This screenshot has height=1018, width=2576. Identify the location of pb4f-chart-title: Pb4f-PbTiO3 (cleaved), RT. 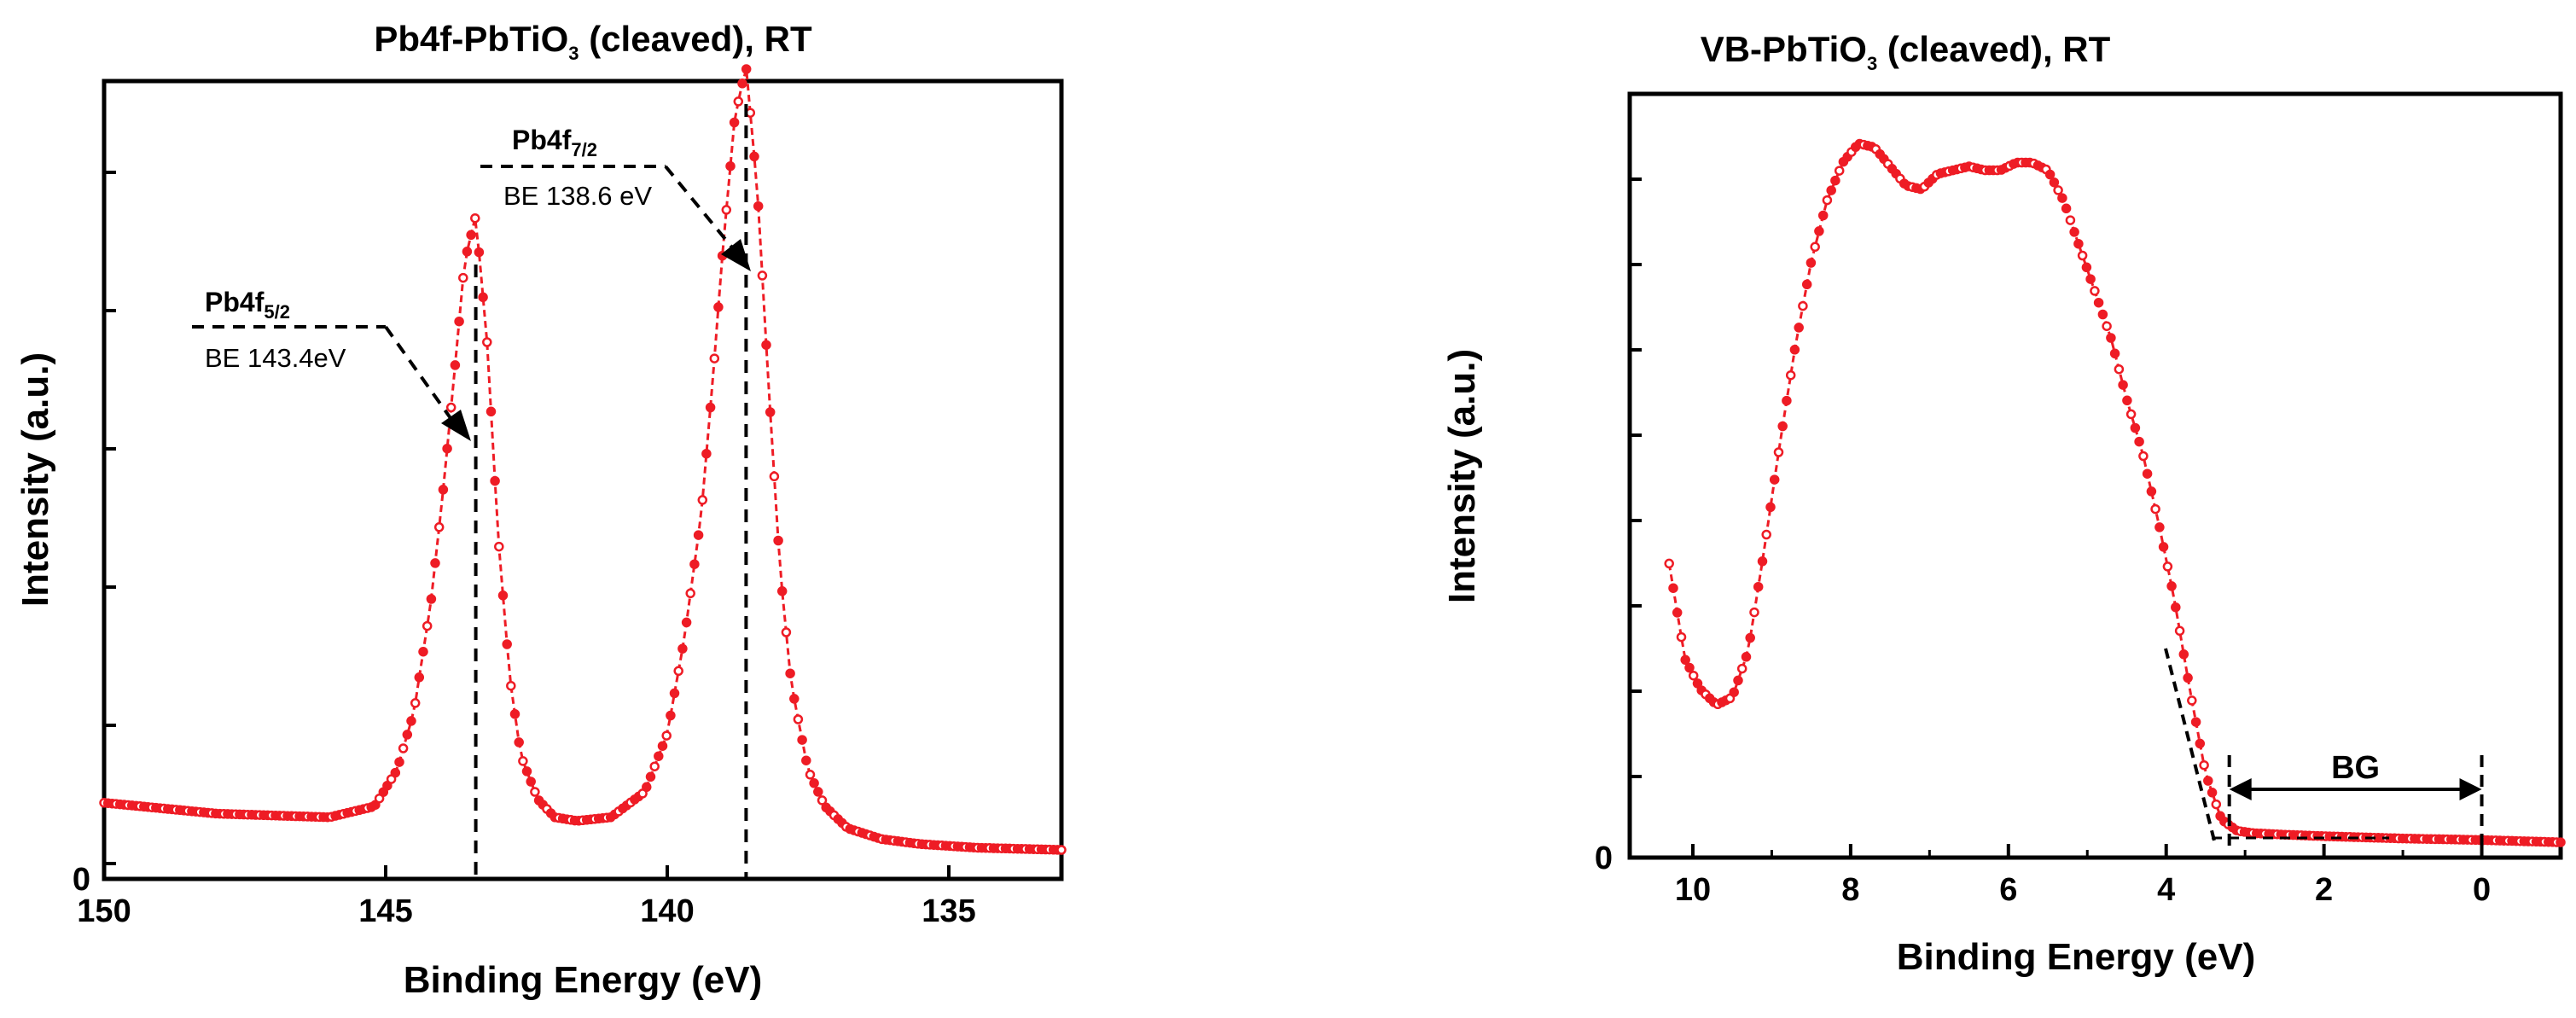
(593, 41).